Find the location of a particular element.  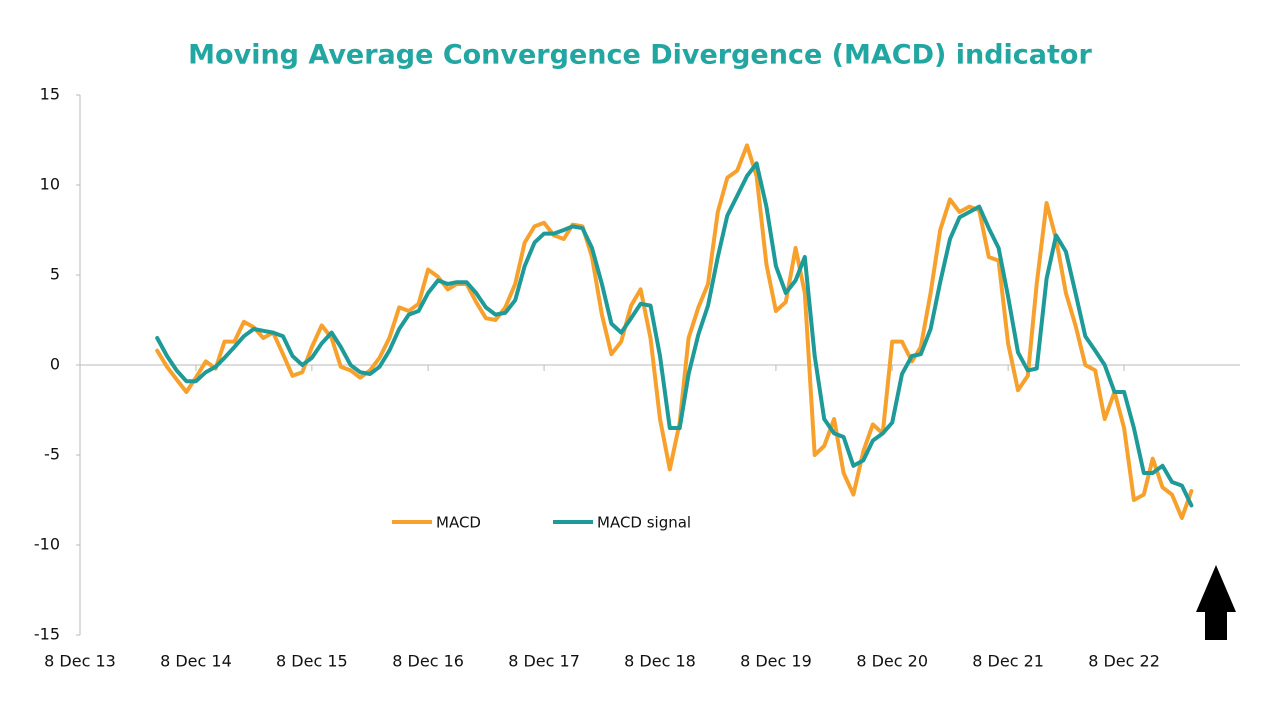

y-tick-label: -5 is located at coordinates (52, 454).